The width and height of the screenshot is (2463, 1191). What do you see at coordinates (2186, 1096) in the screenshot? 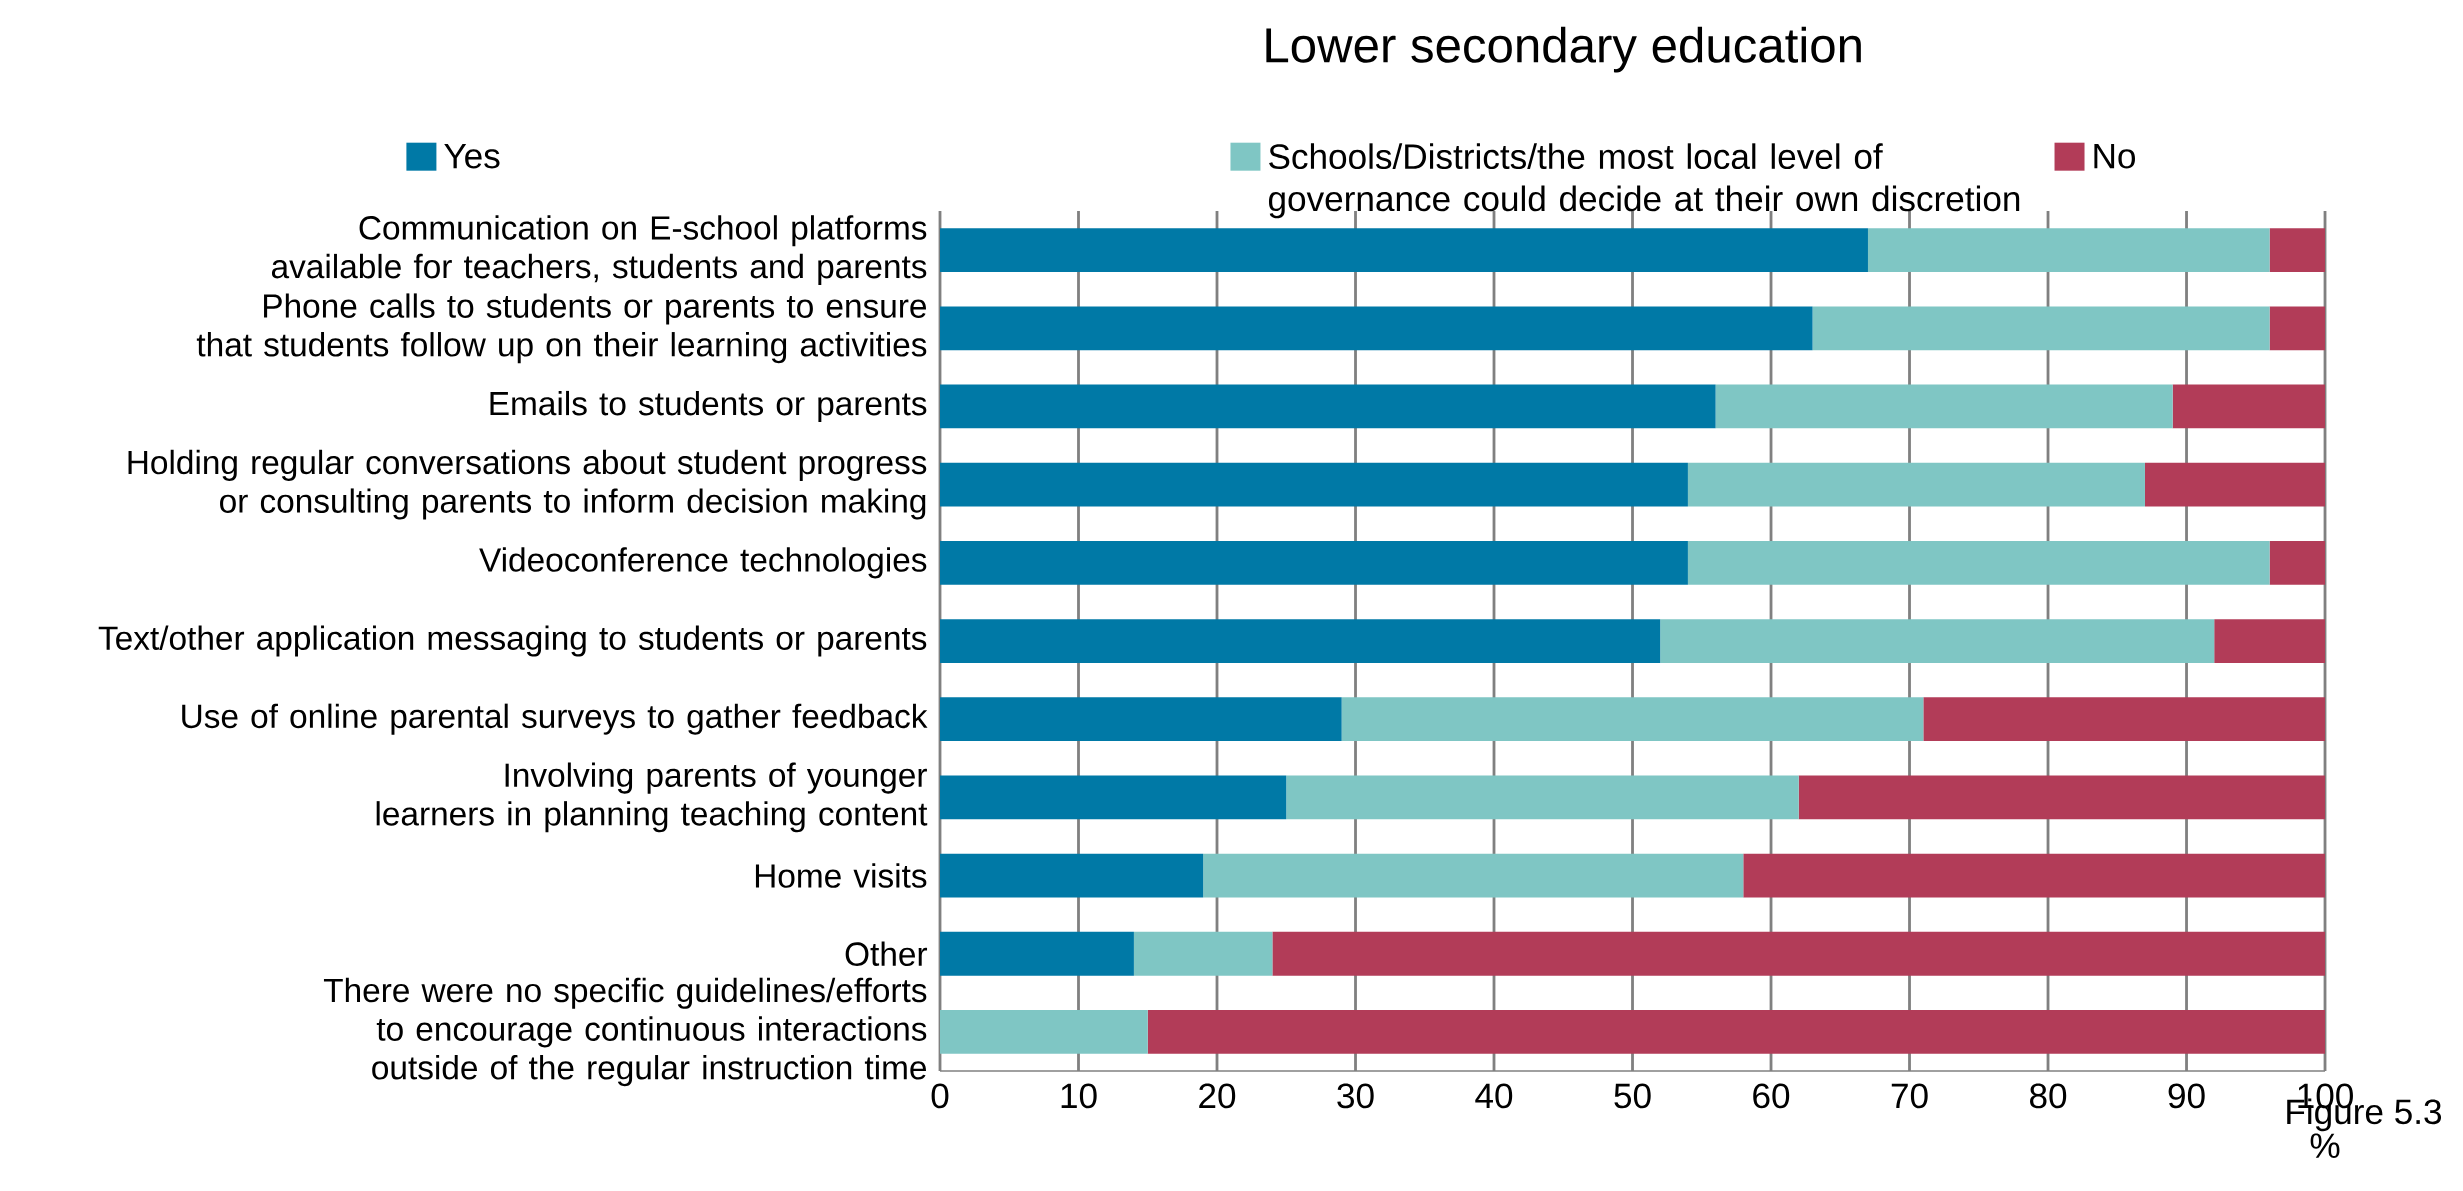
I see `x-tick-label: 90` at bounding box center [2186, 1096].